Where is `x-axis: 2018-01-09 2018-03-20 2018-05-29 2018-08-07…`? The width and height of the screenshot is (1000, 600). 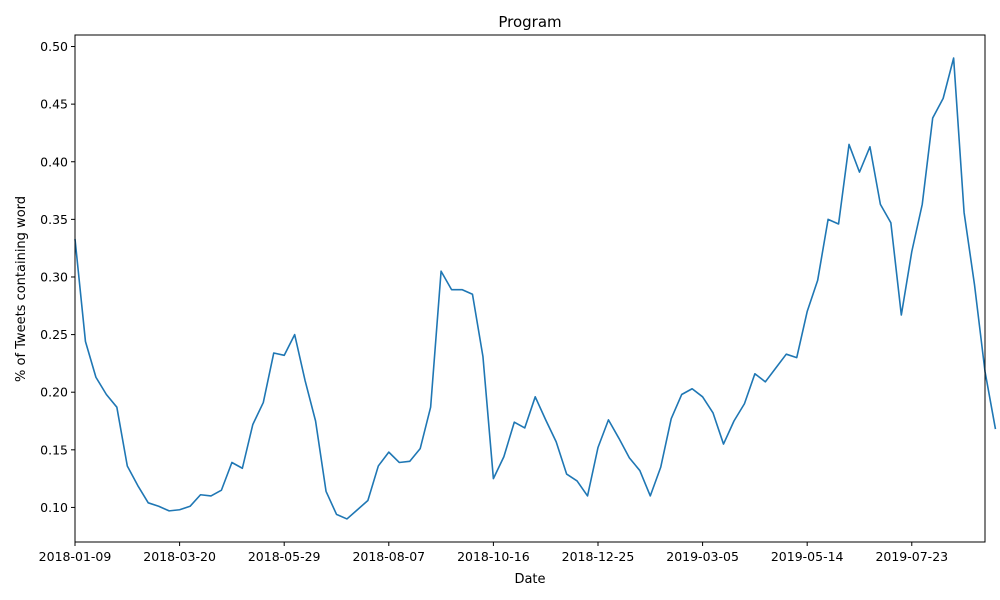 x-axis: 2018-01-09 2018-03-20 2018-05-29 2018-08-07… is located at coordinates (493, 553).